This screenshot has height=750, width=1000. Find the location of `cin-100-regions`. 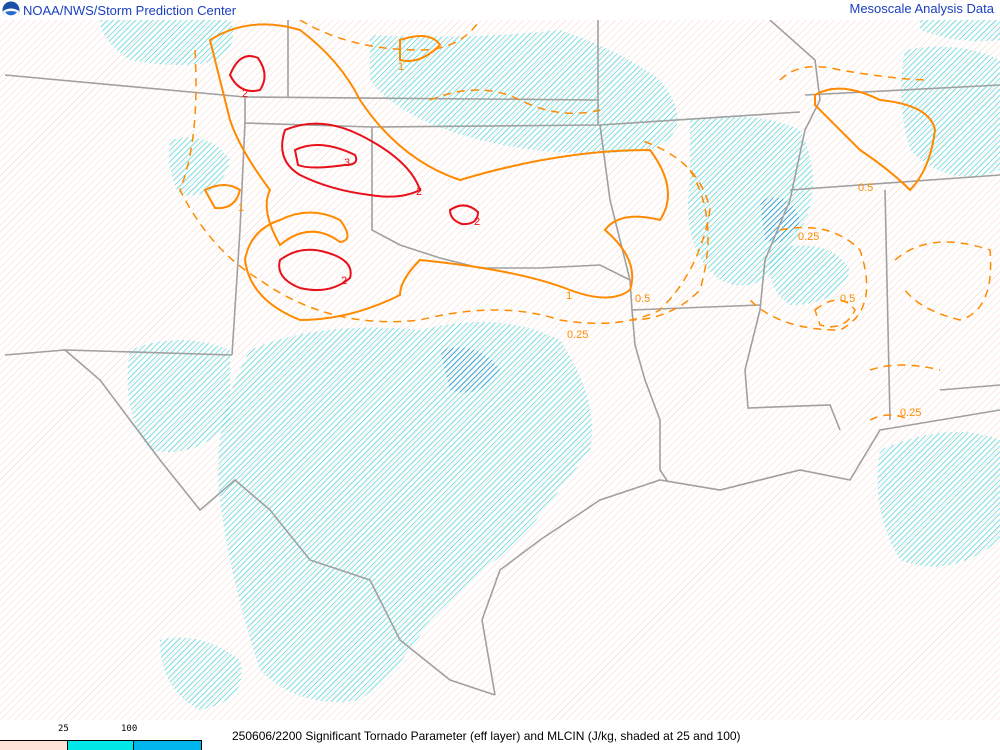

cin-100-regions is located at coordinates (620, 295).